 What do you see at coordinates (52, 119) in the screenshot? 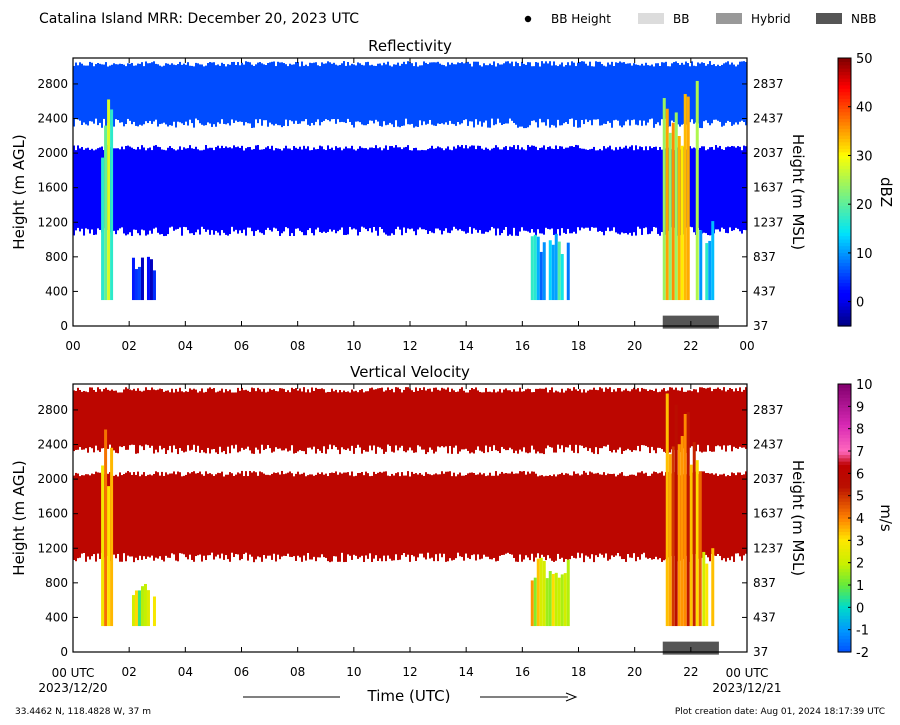
I see `y-tick-label: 2400` at bounding box center [52, 119].